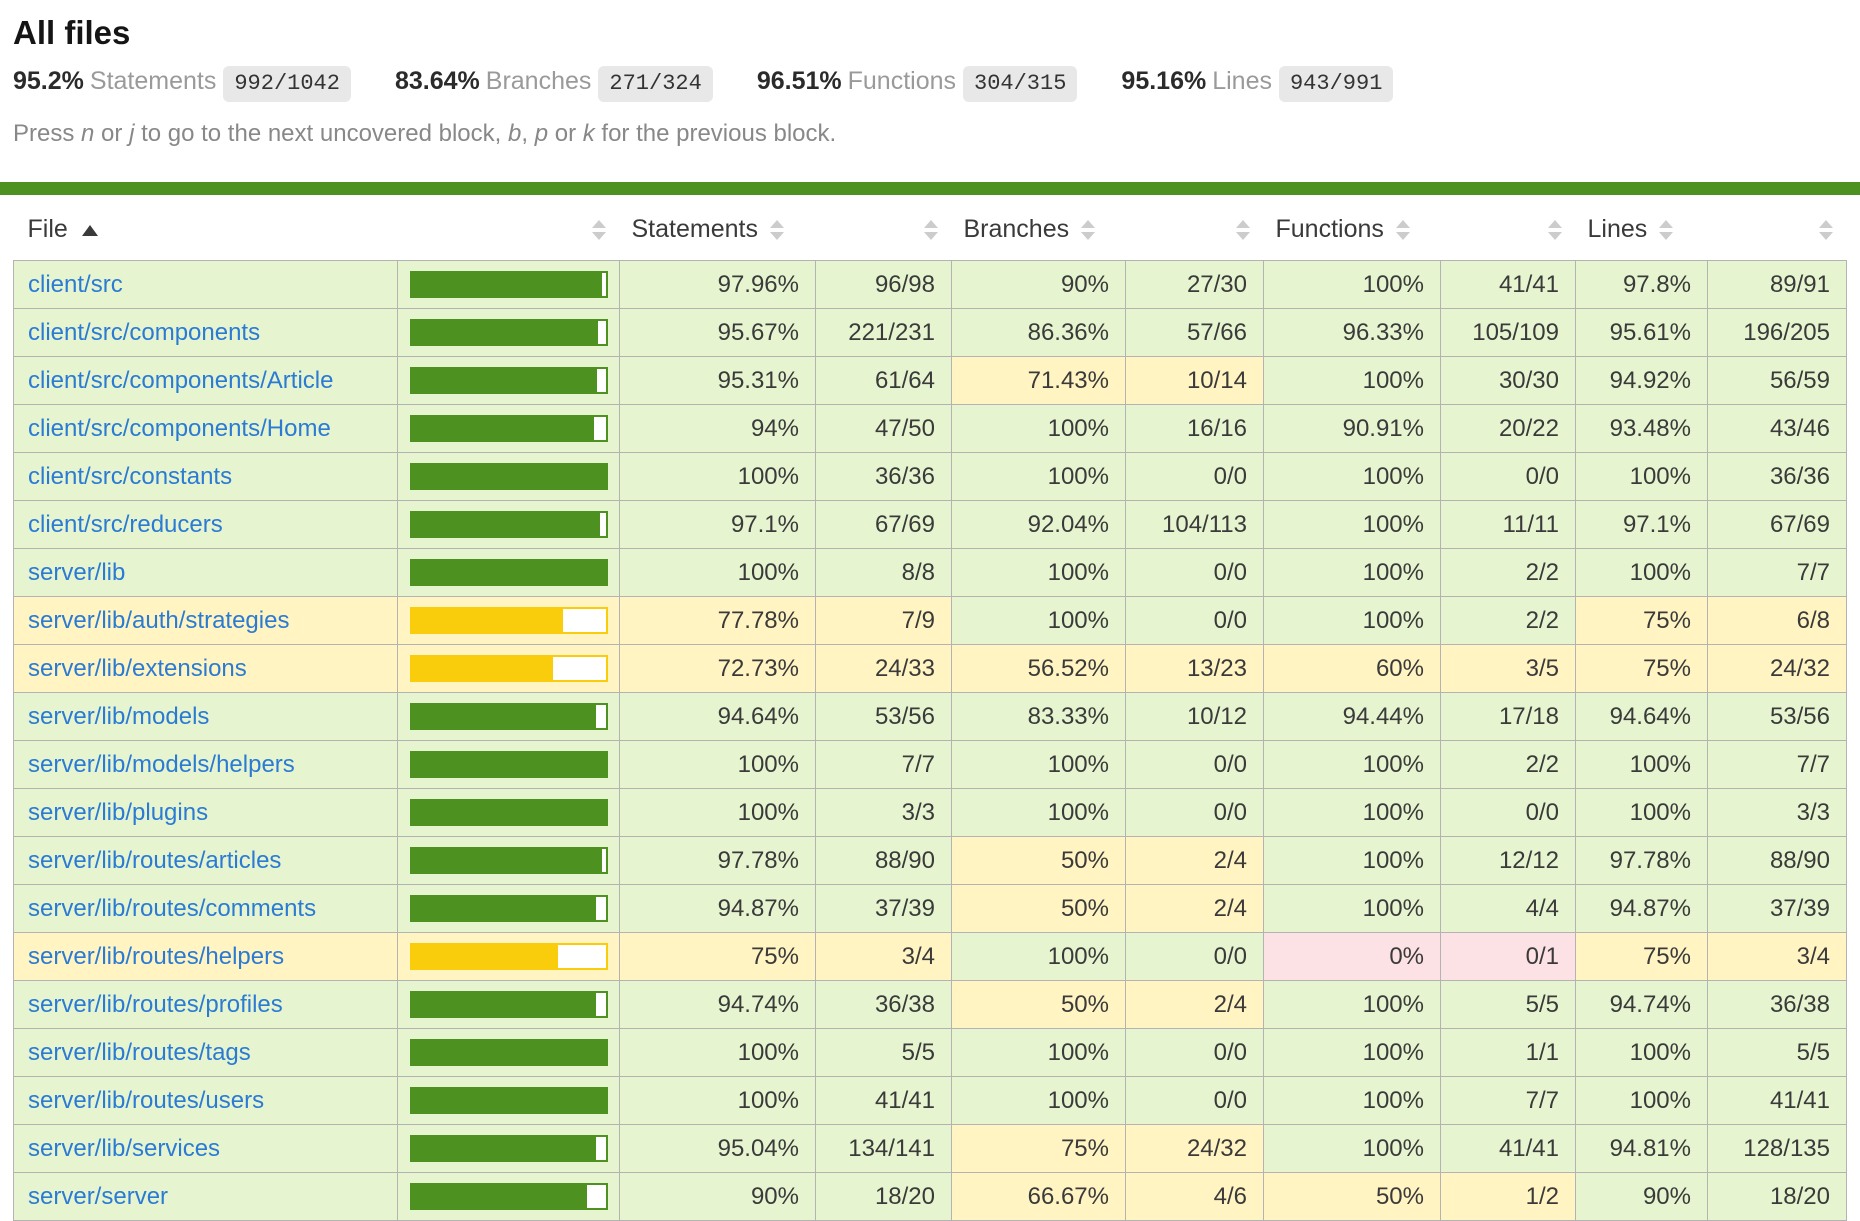 This screenshot has height=1221, width=1860. I want to click on column-header-functions: Functions, so click(1352, 228).